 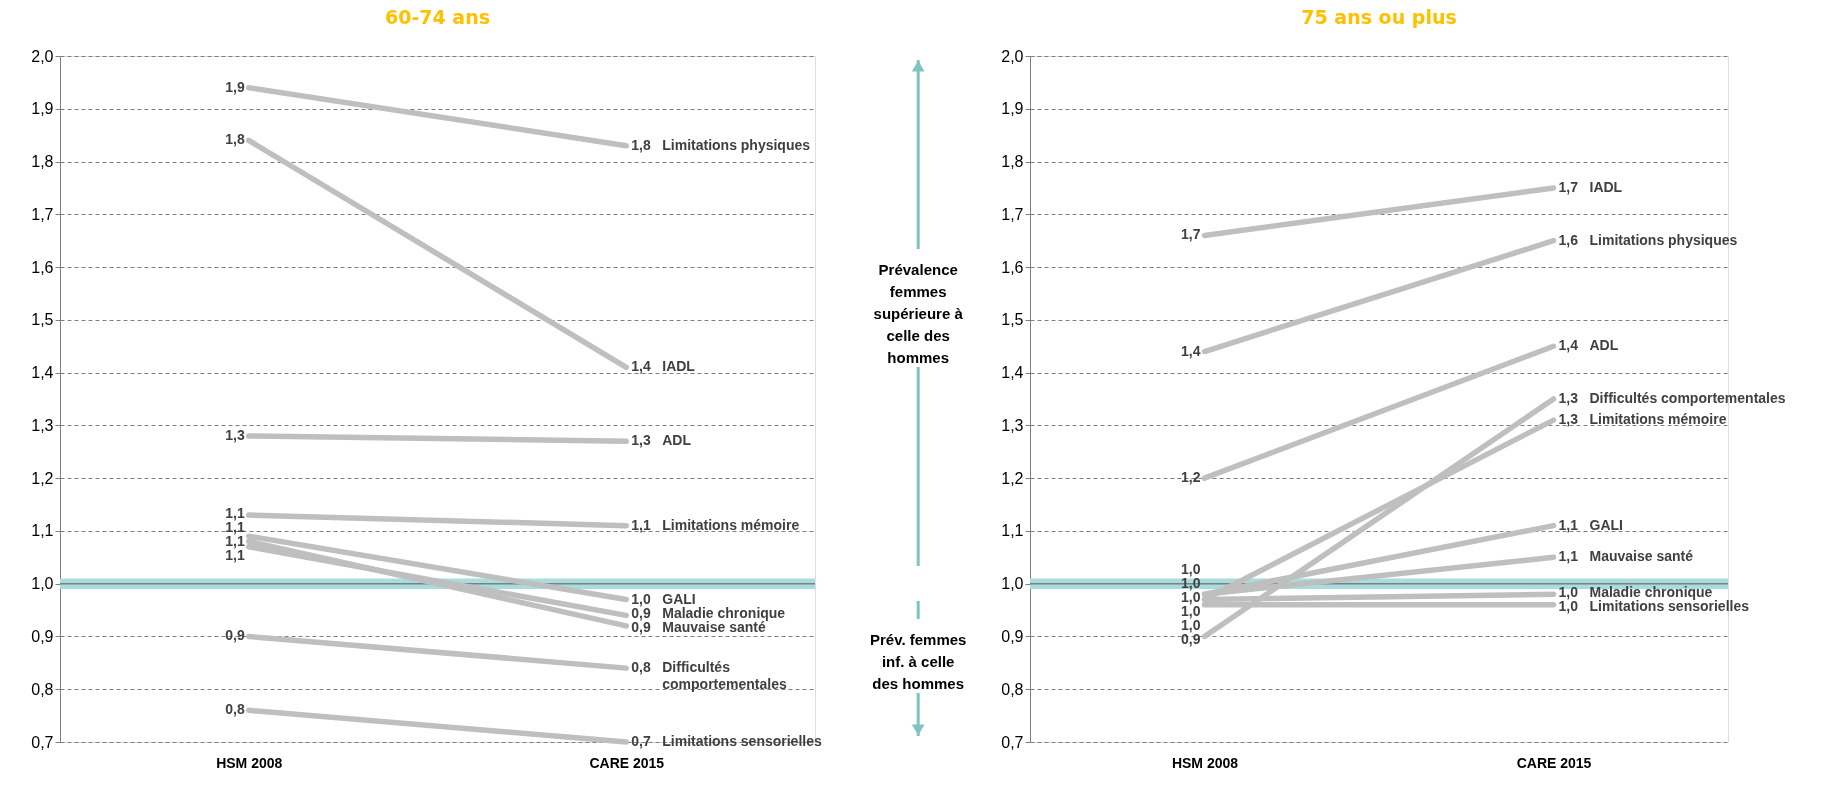 I want to click on data-label: 0,7, so click(x=641, y=741).